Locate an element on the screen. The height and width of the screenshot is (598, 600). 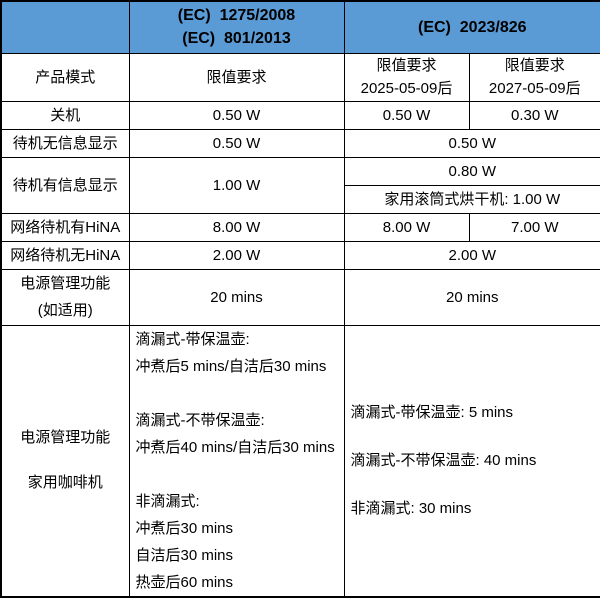
off-mode-label: 关机 is located at coordinates (65, 115).